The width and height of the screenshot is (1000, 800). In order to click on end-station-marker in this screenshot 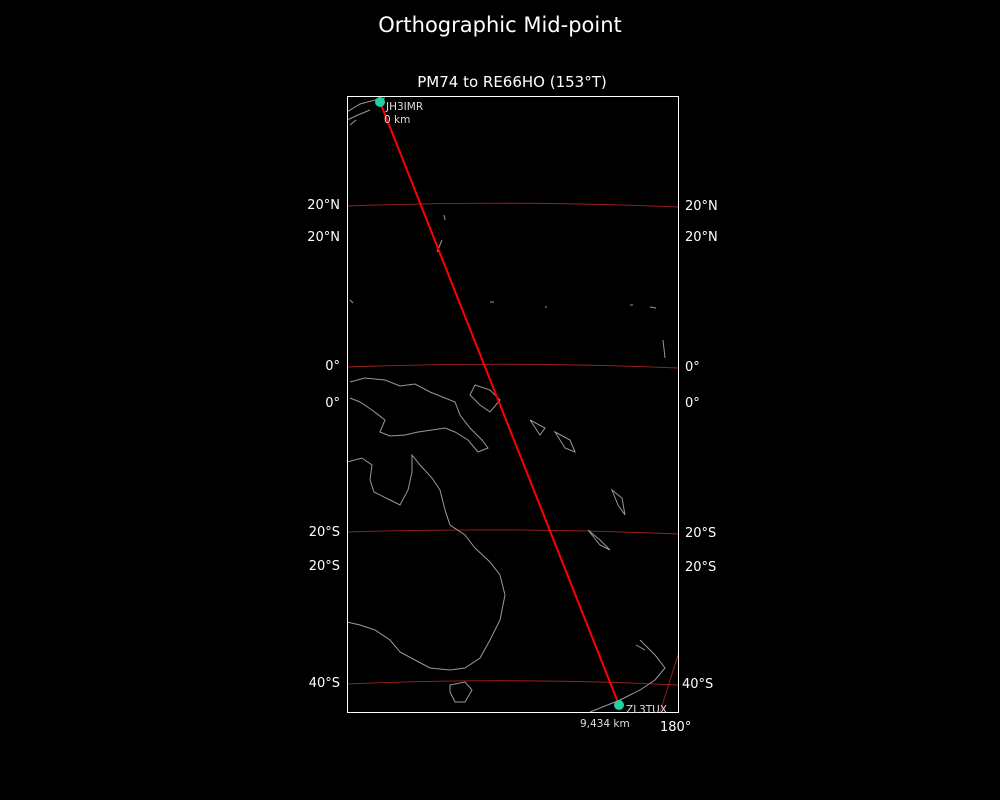, I will do `click(619, 705)`.